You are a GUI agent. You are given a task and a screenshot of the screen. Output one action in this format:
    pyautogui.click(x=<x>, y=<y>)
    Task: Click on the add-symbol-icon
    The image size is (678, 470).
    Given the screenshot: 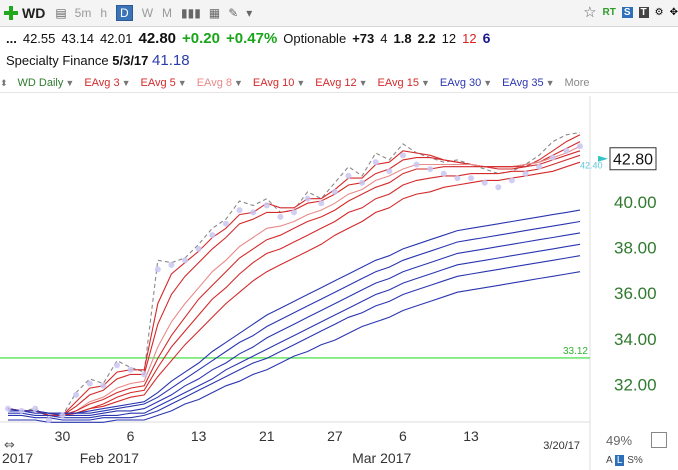 What is the action you would take?
    pyautogui.click(x=11, y=13)
    